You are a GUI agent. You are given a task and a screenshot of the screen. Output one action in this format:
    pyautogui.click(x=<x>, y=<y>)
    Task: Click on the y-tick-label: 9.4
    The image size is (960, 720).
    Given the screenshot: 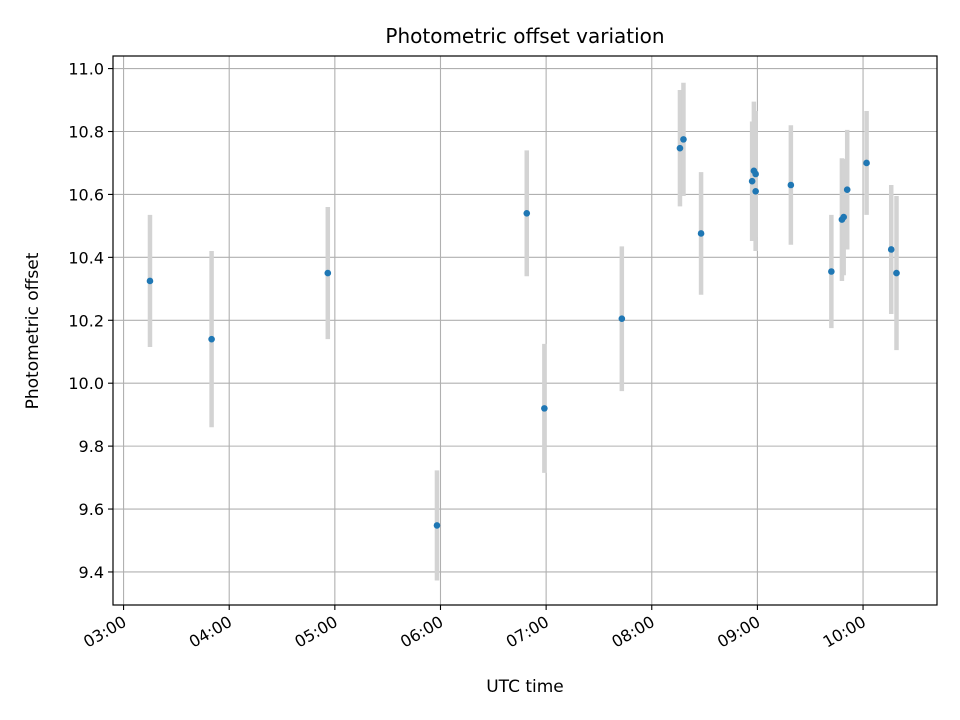 What is the action you would take?
    pyautogui.click(x=91, y=572)
    